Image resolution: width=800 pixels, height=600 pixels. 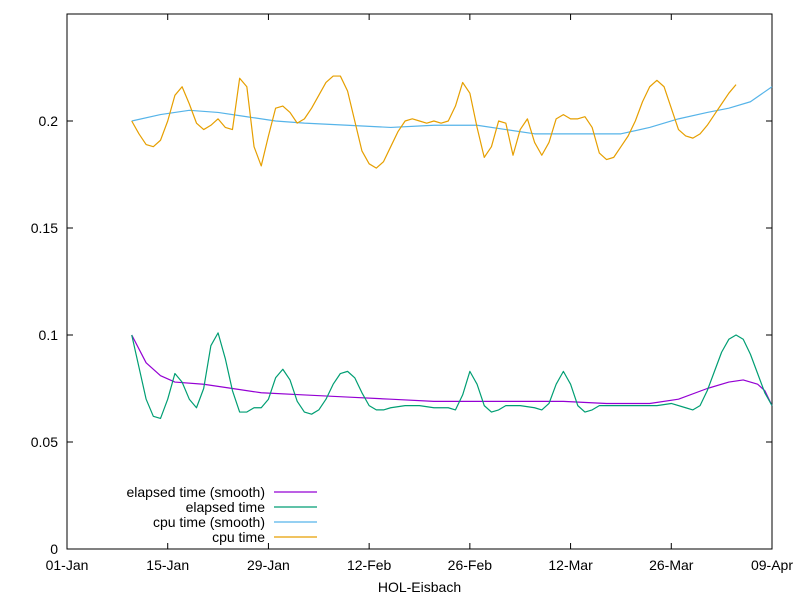 What do you see at coordinates (671, 565) in the screenshot?
I see `x-tick-label: 26-Mar` at bounding box center [671, 565].